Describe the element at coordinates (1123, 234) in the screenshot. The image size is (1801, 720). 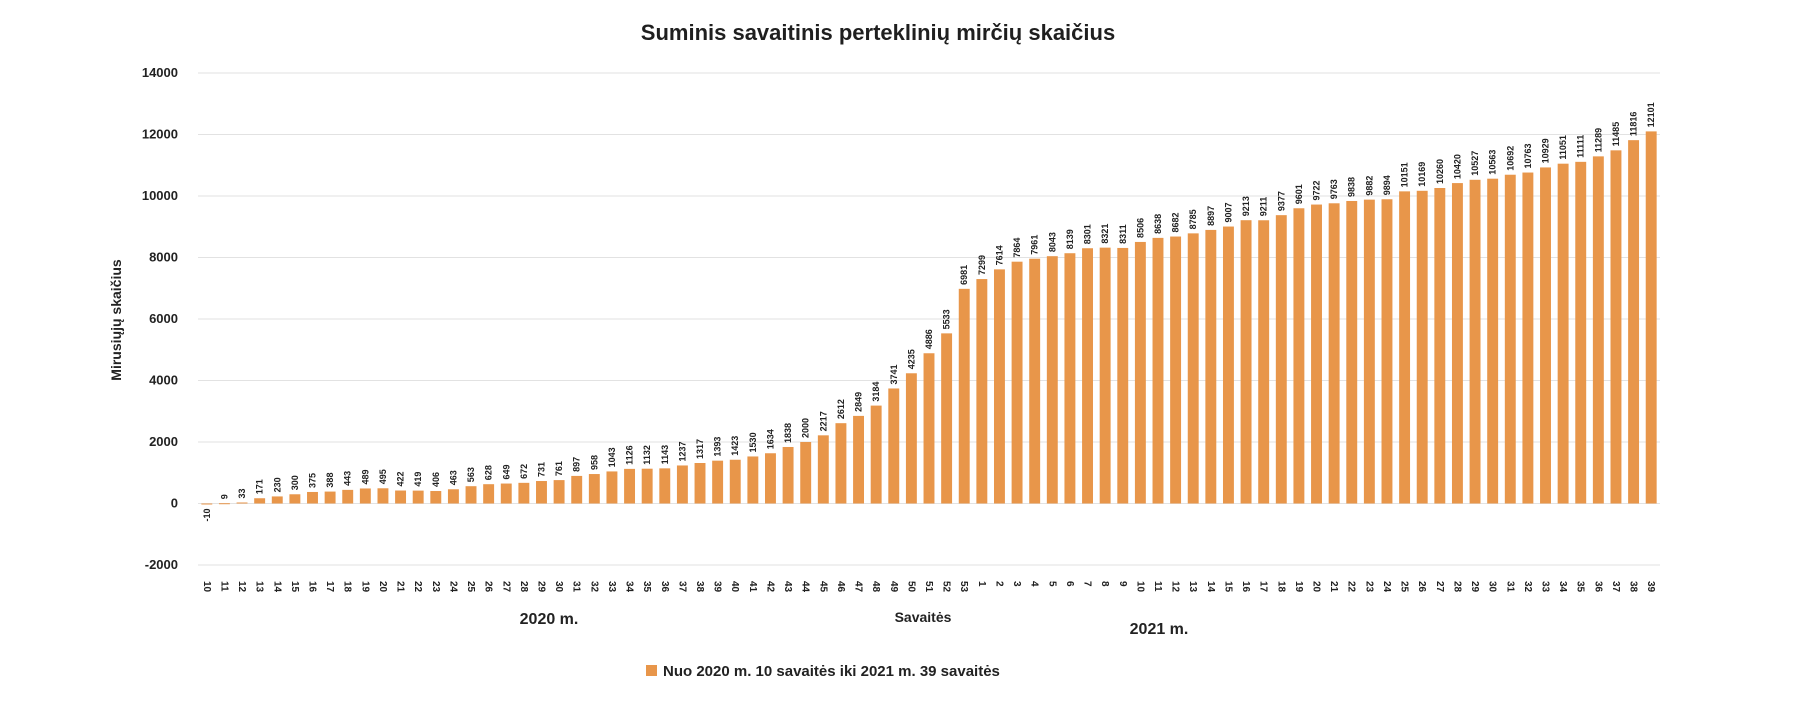
I see `data-label: 8311` at that location.